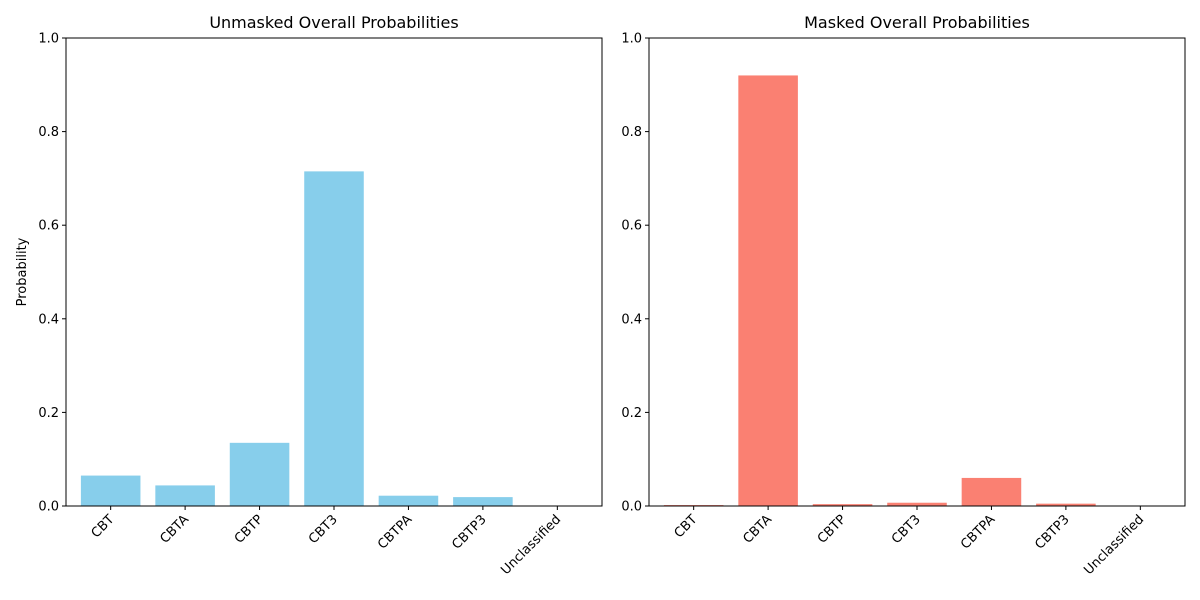 This screenshot has width=1200, height=600. Describe the element at coordinates (917, 22) in the screenshot. I see `chart-title: Masked Overall Probabilities` at that location.